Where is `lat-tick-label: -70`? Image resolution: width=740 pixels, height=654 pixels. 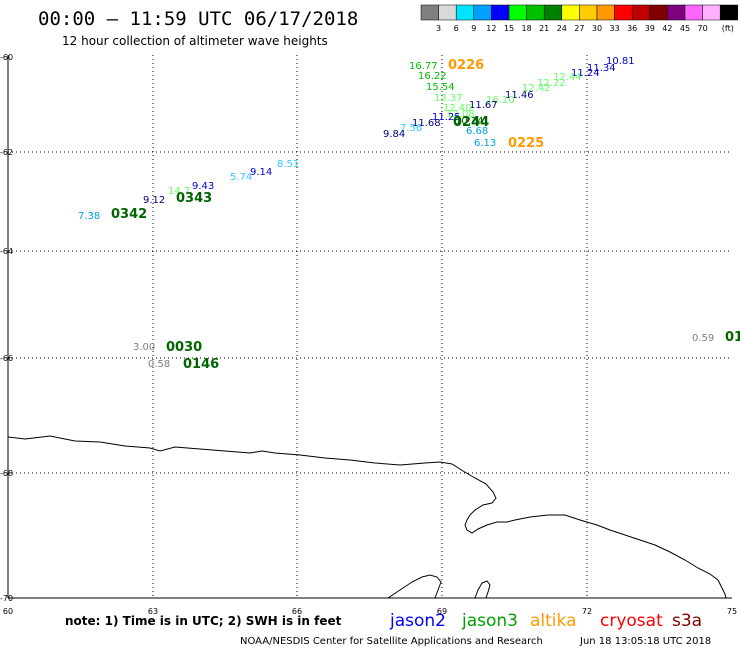
lat-tick-label: -70 is located at coordinates (6, 598).